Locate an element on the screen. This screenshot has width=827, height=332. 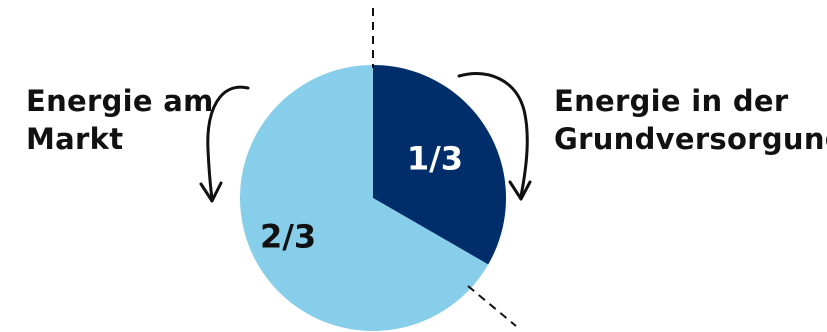
slice-labels: 1/3 2/3 is located at coordinates (361, 197).